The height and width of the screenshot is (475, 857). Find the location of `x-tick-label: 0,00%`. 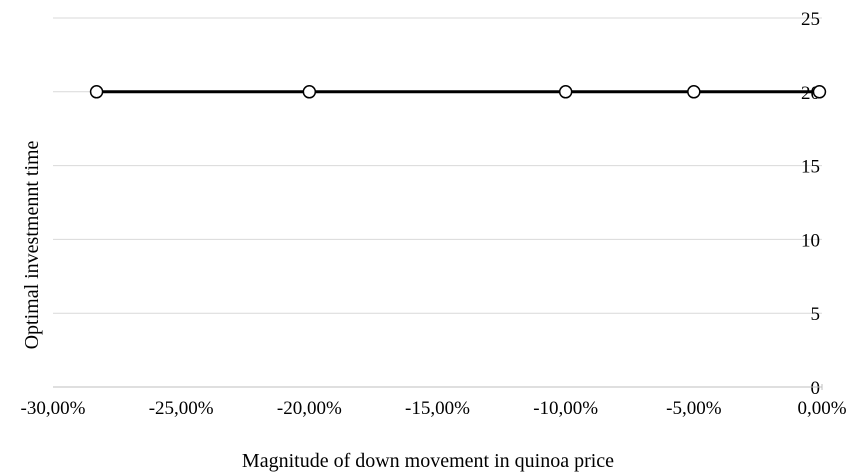

x-tick-label: 0,00% is located at coordinates (821, 408).